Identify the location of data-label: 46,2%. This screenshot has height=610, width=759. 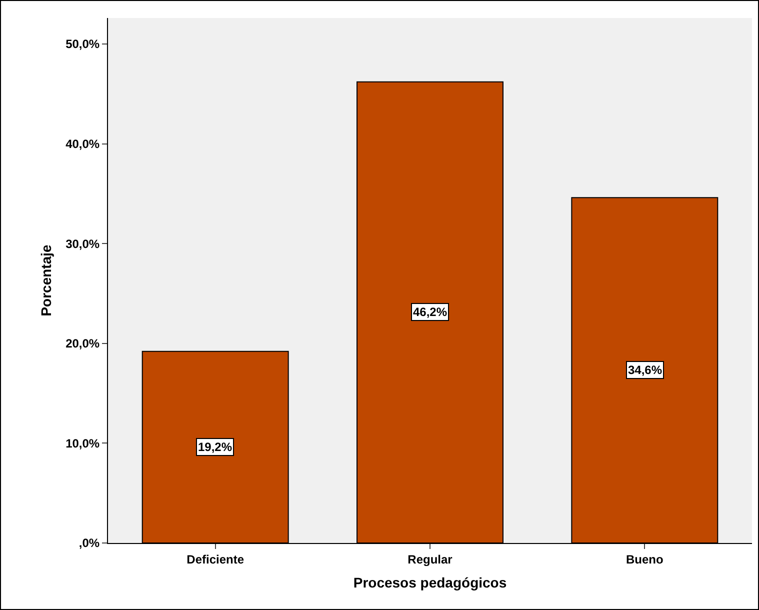
(430, 312).